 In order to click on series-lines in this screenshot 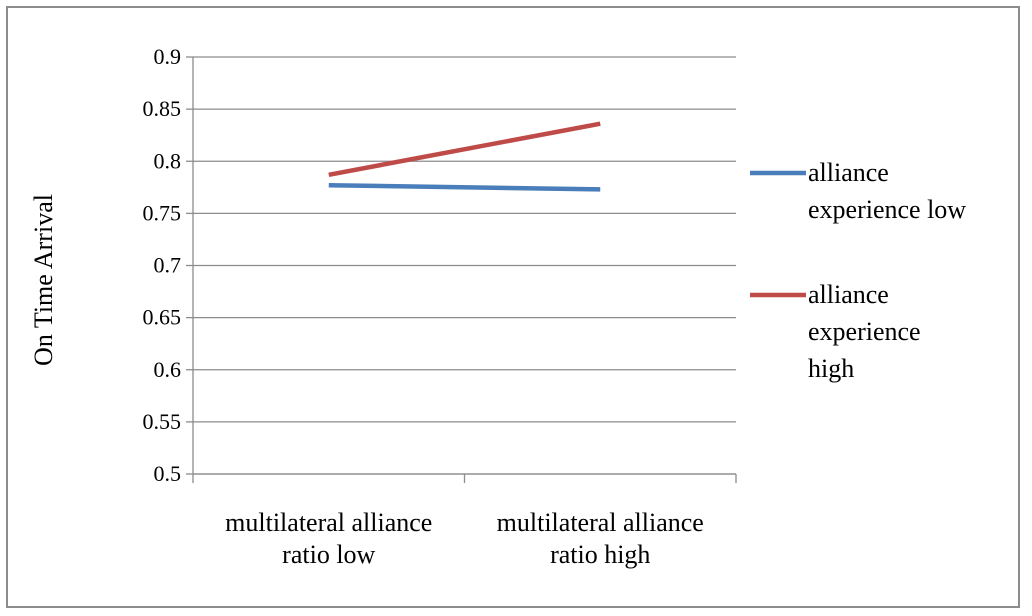, I will do `click(464, 156)`.